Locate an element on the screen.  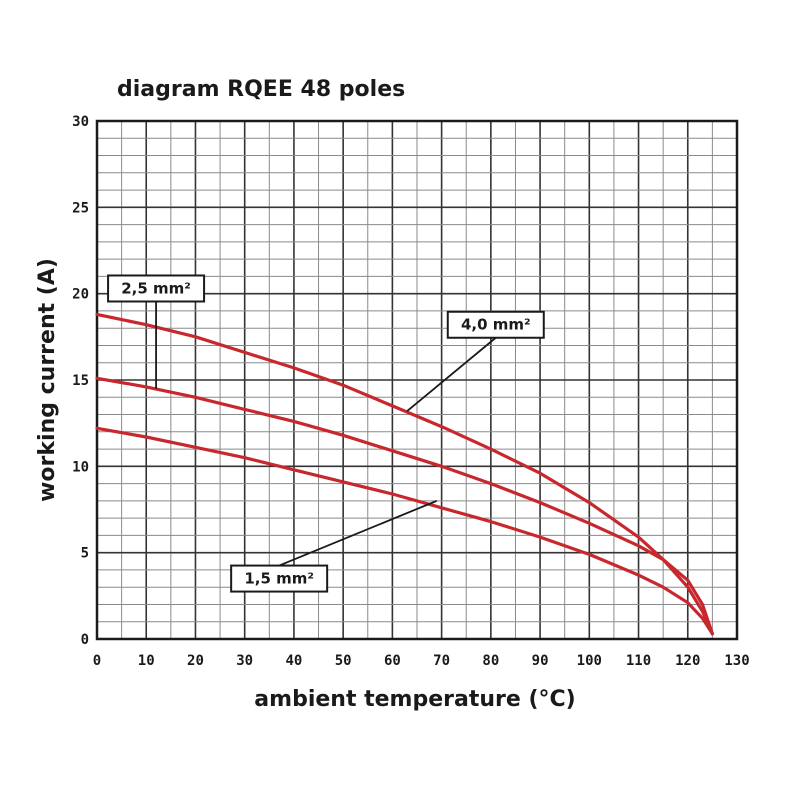
x-tick-label: 70 is located at coordinates (441, 661).